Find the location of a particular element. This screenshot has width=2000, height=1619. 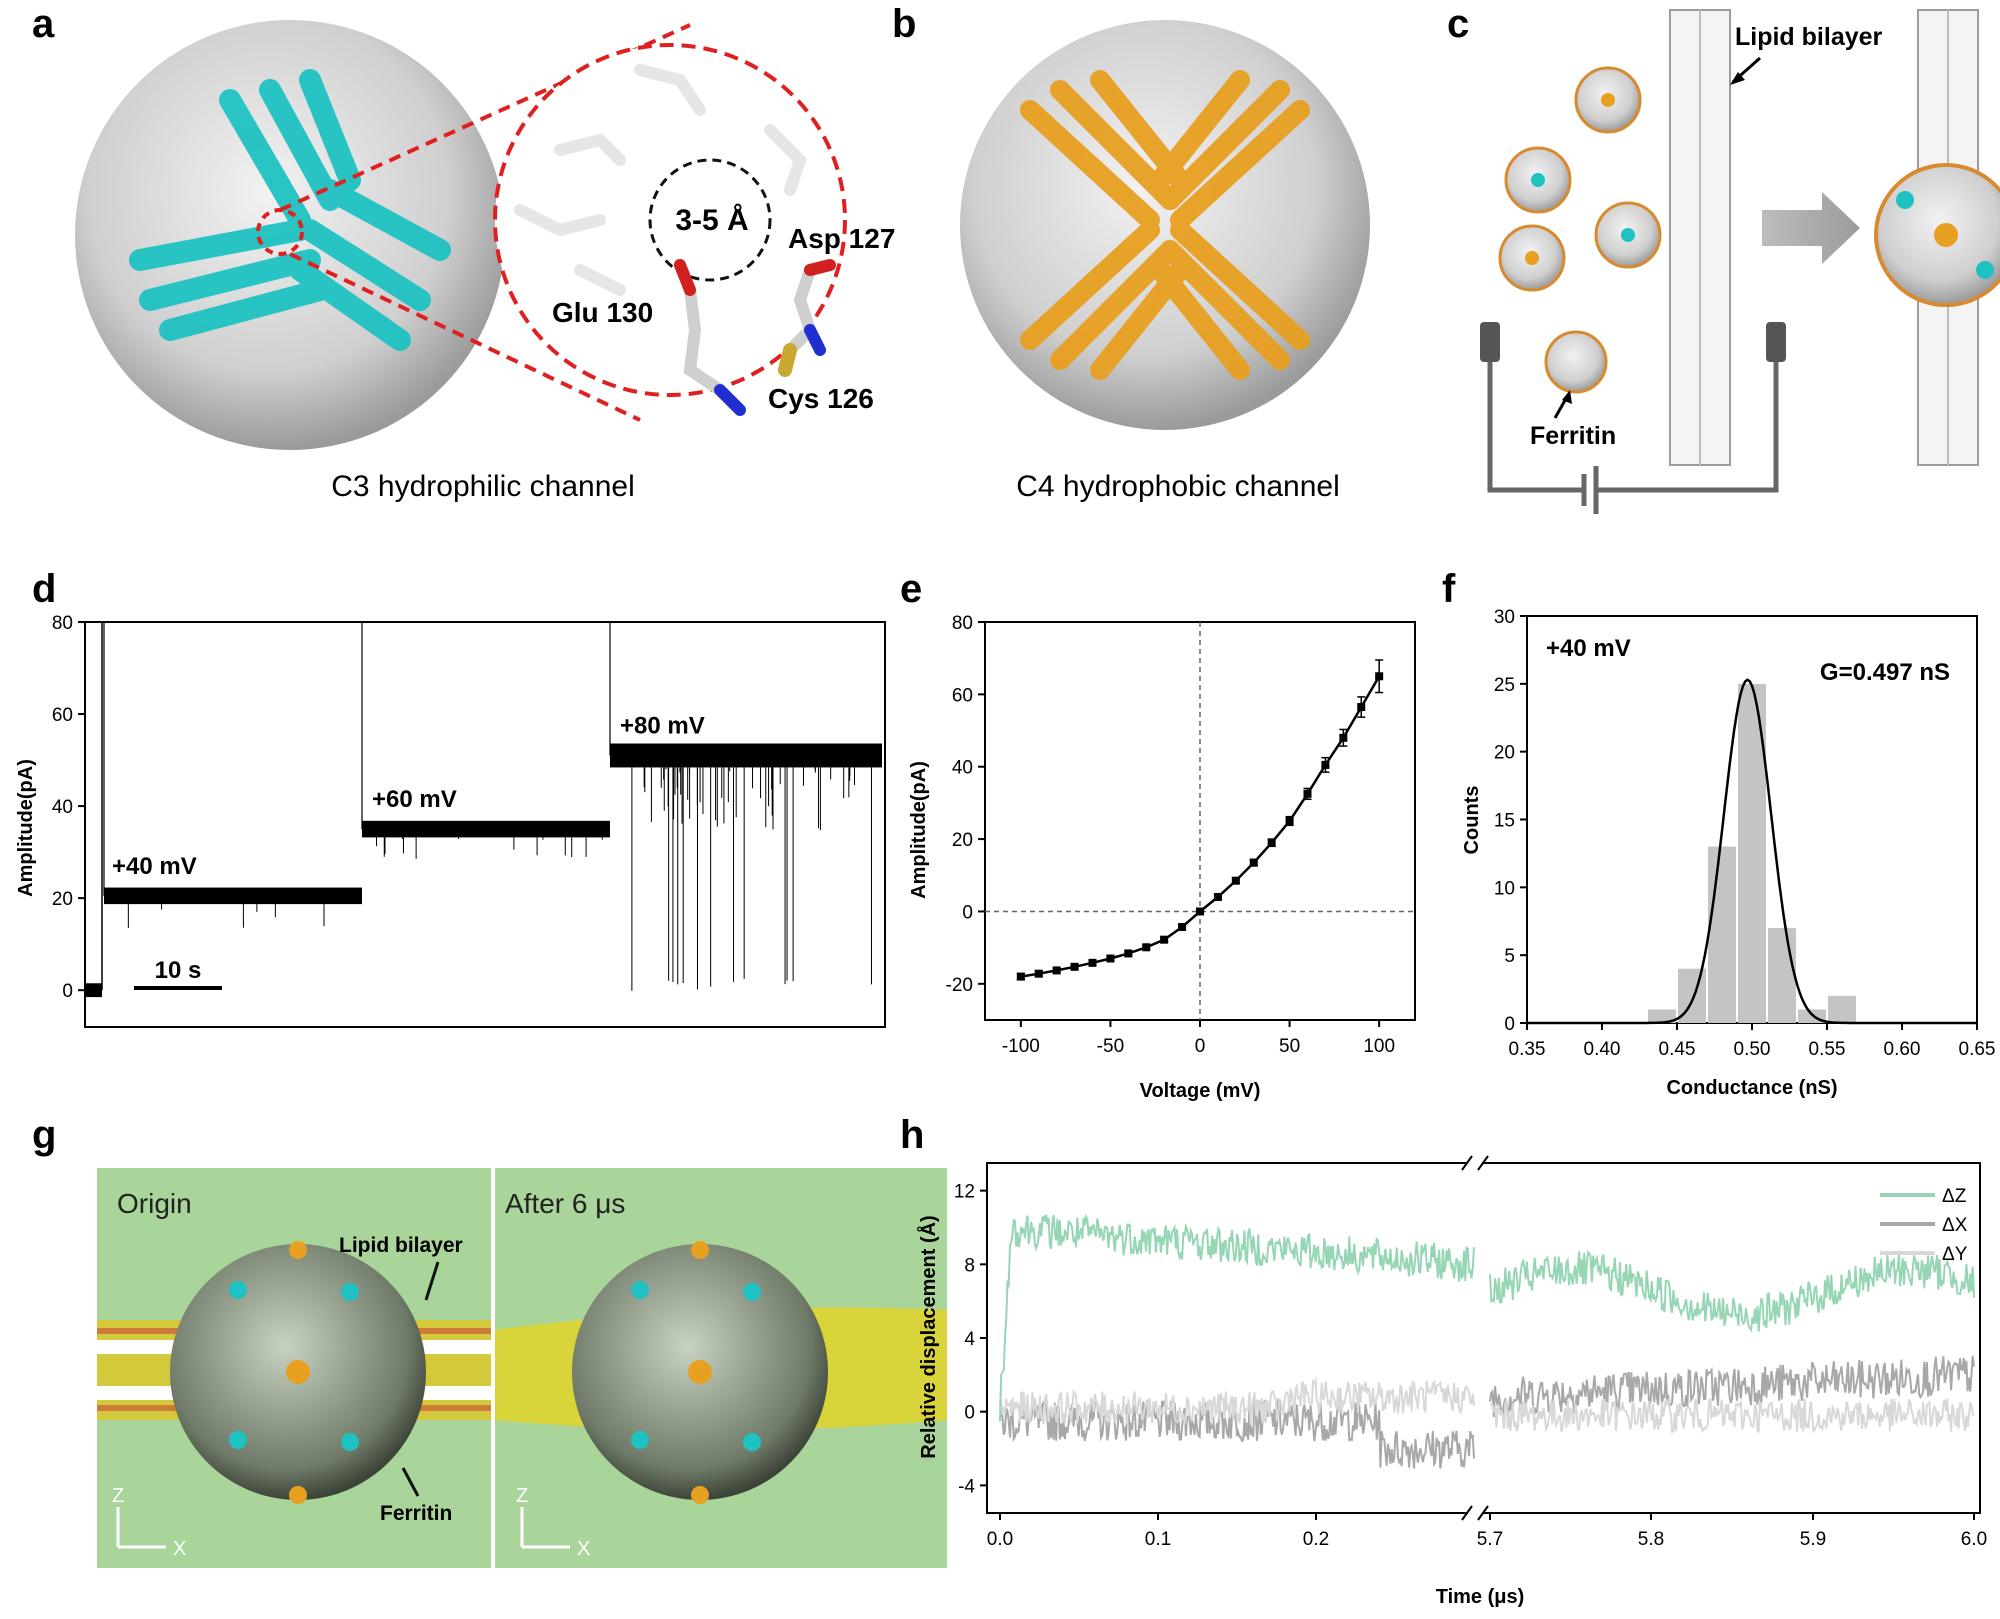

label-ferritin-g: Ferritin is located at coordinates (416, 1513).